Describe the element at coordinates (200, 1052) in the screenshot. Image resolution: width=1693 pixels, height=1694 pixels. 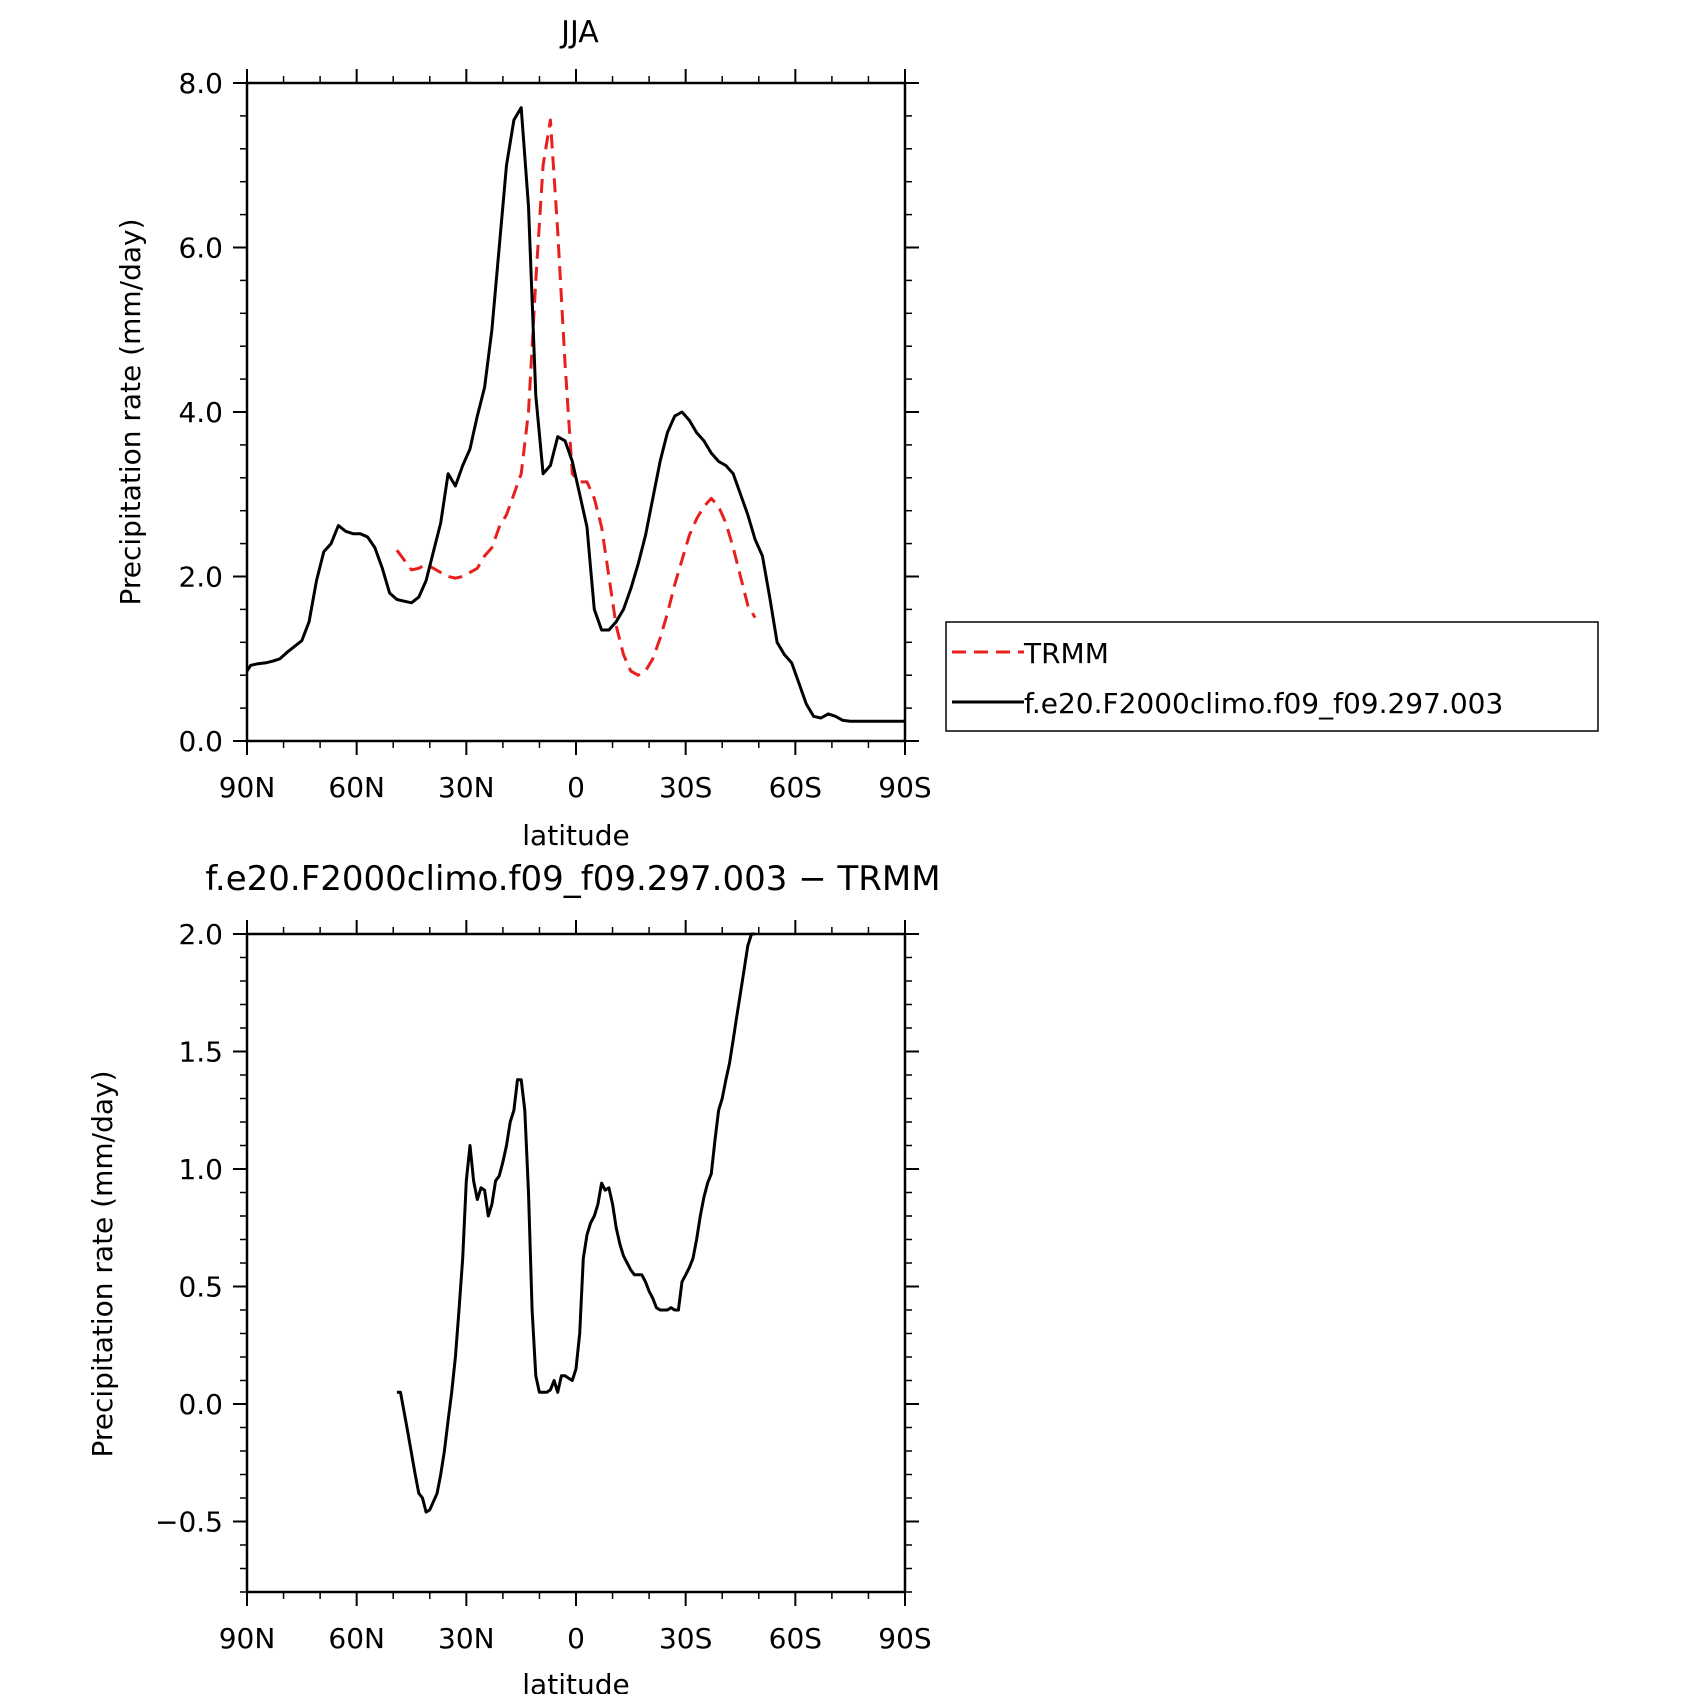
I see `y-tick-label: 1.5` at that location.